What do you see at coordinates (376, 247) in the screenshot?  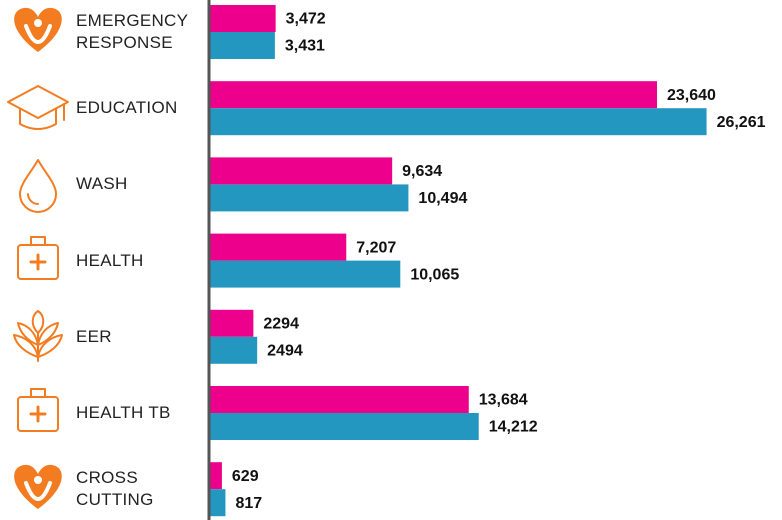 I see `value-label: 7,207` at bounding box center [376, 247].